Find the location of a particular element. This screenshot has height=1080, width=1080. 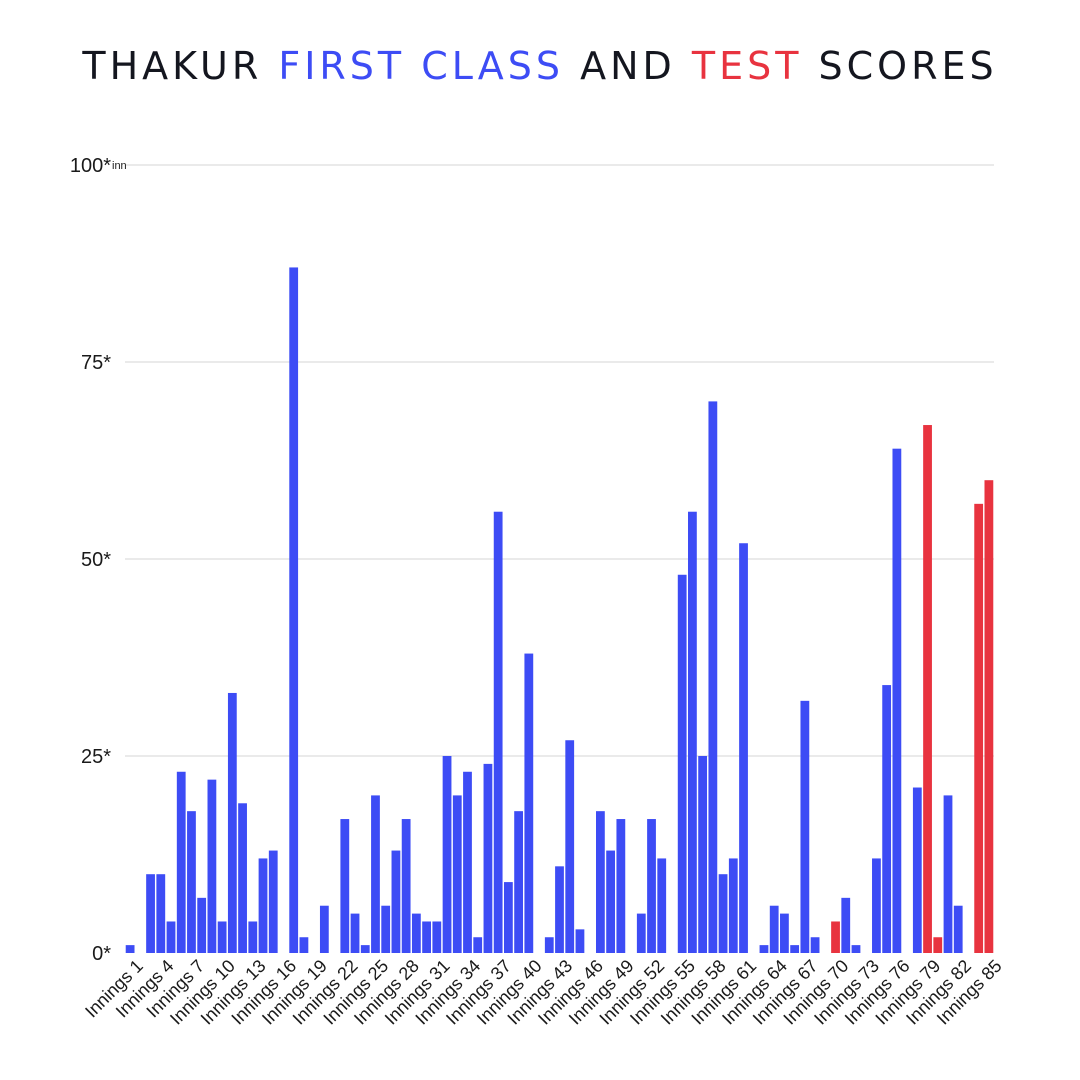

y-tick-label: 25* is located at coordinates (96, 757).